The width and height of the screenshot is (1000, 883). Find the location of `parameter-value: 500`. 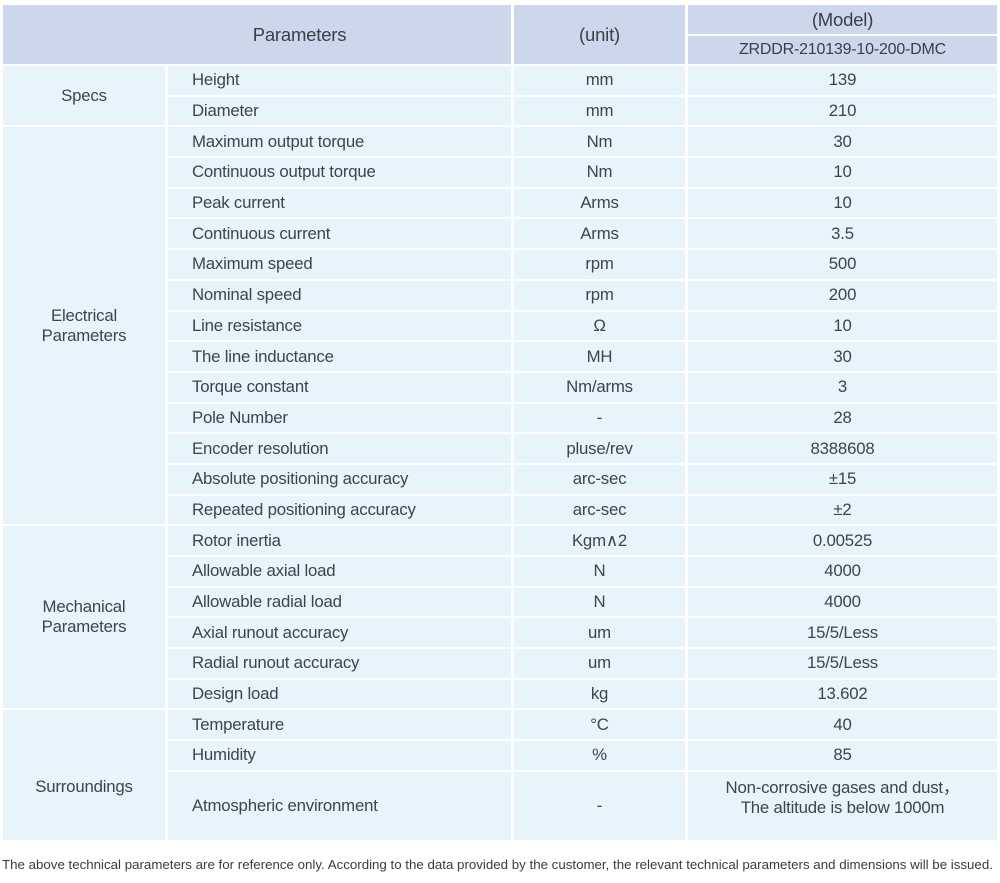

parameter-value: 500 is located at coordinates (842, 264).